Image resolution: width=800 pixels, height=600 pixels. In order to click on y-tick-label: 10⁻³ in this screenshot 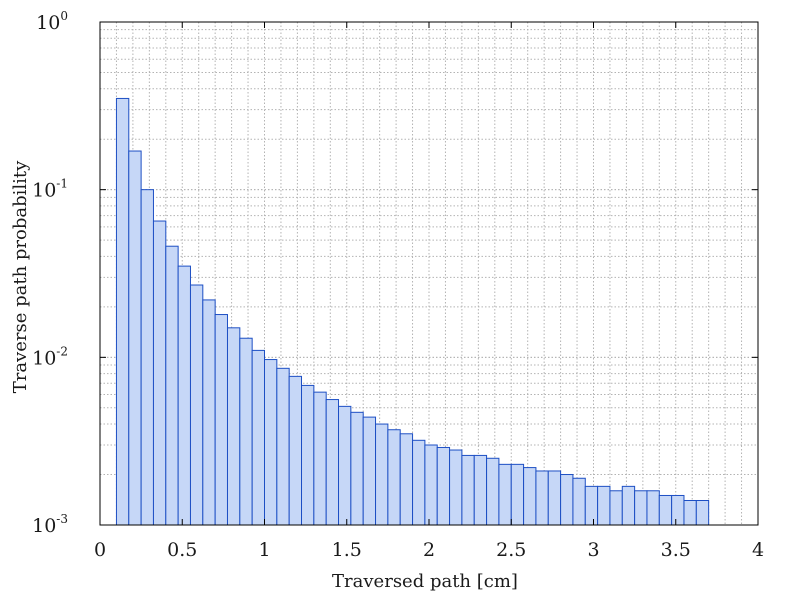, I will do `click(50, 524)`.